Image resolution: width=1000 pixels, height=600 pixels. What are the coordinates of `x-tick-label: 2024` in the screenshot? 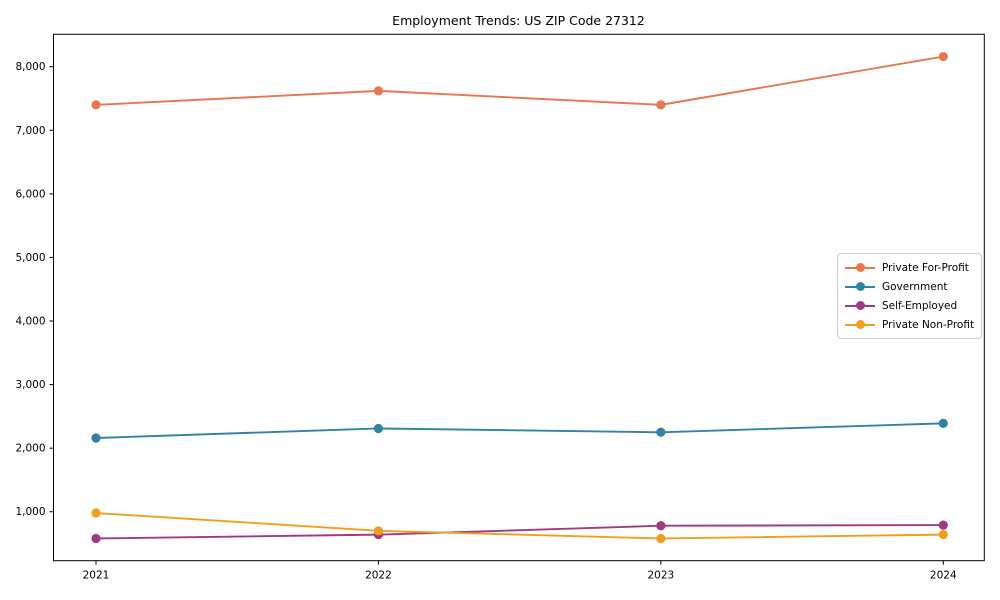 It's located at (943, 576).